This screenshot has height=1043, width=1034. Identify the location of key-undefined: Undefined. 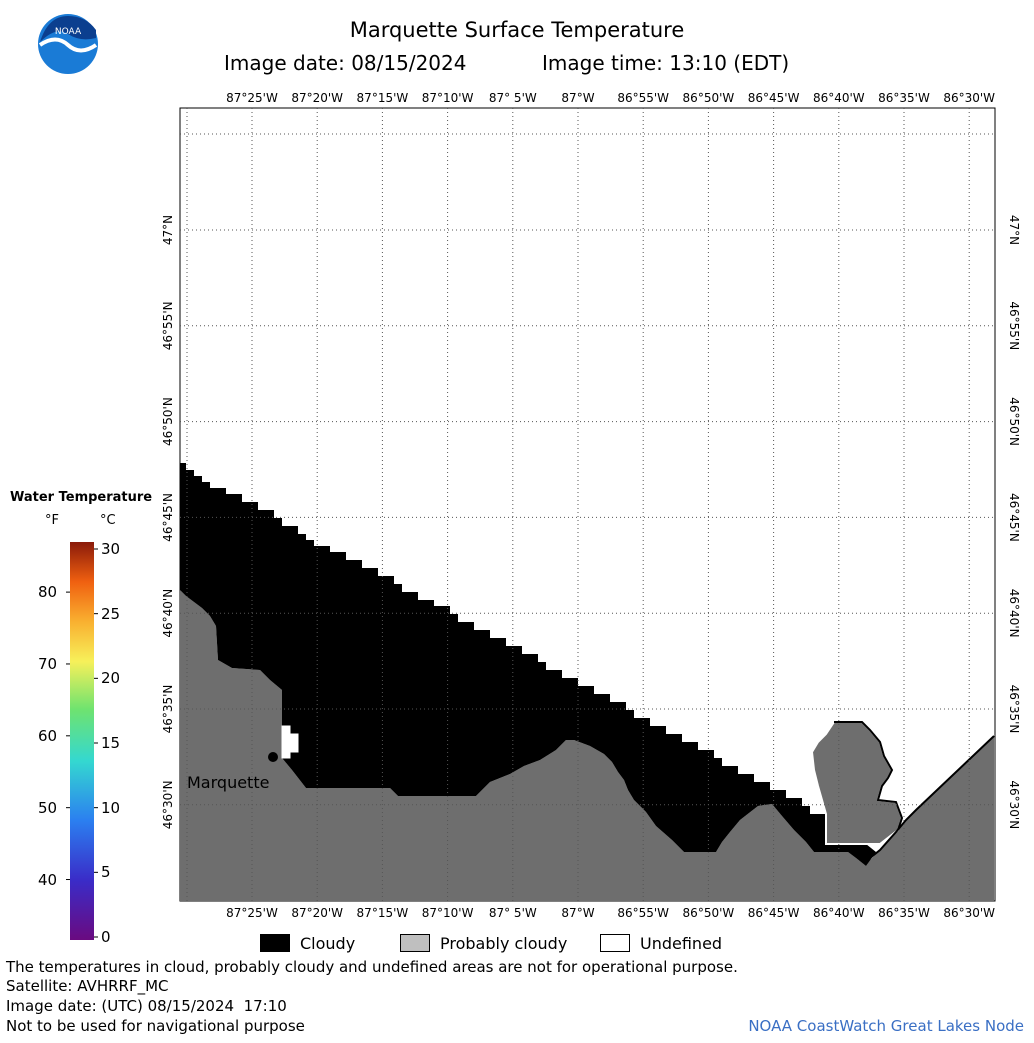
(661, 943).